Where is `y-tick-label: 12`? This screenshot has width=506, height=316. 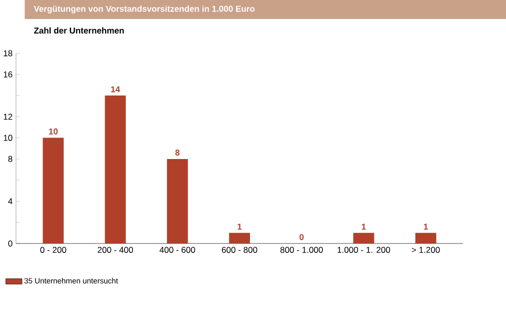
y-tick-label: 12 is located at coordinates (8, 117).